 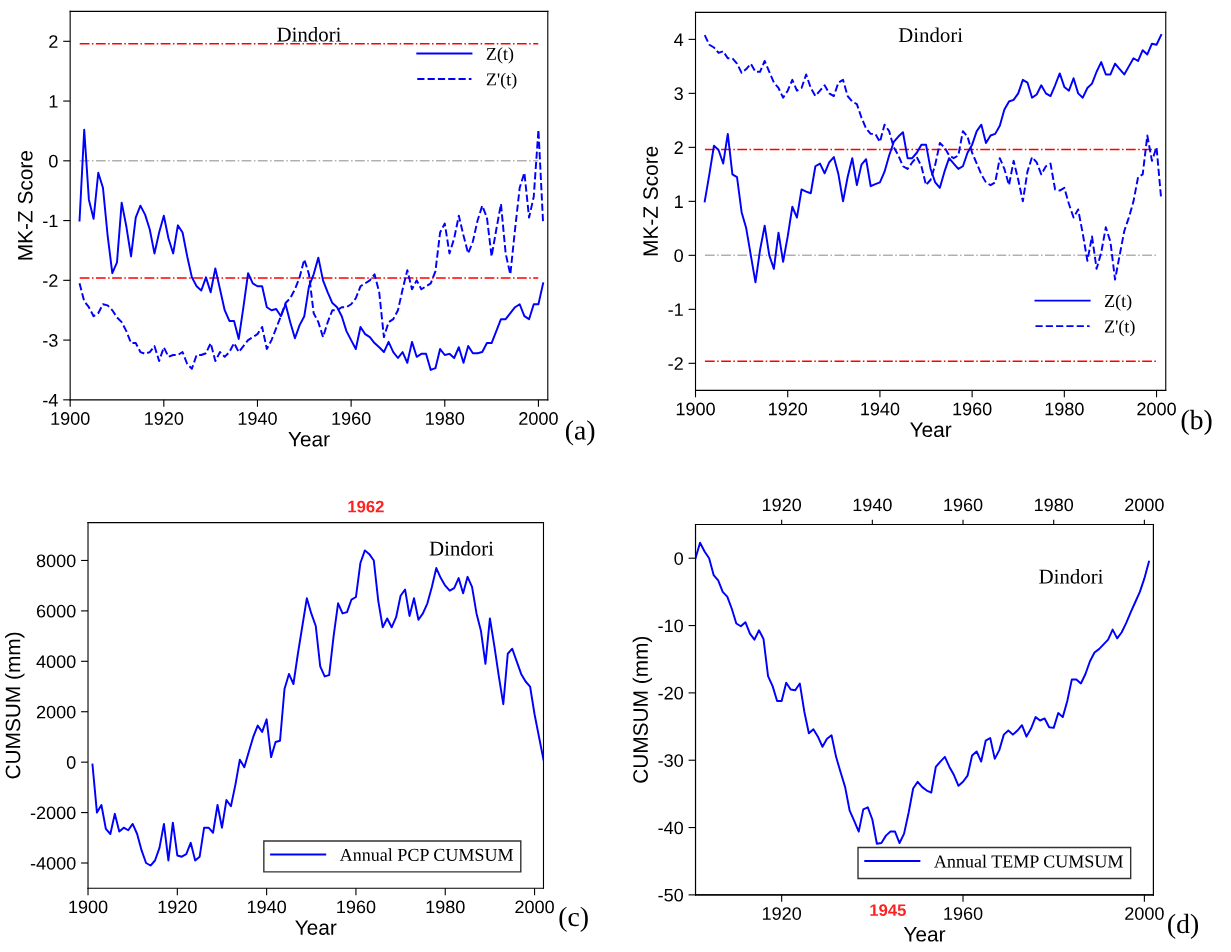 I want to click on y-tick-label: -40, so click(x=671, y=828).